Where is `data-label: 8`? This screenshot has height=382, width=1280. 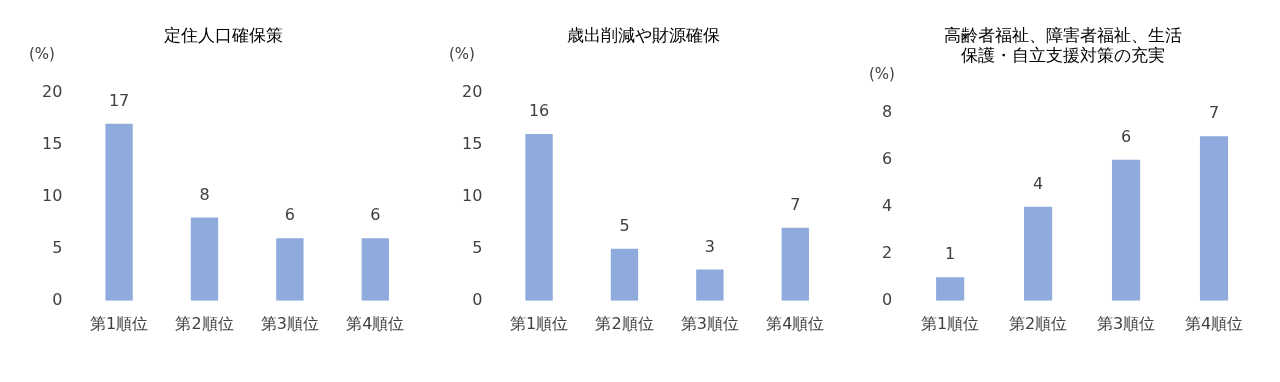 data-label: 8 is located at coordinates (204, 194).